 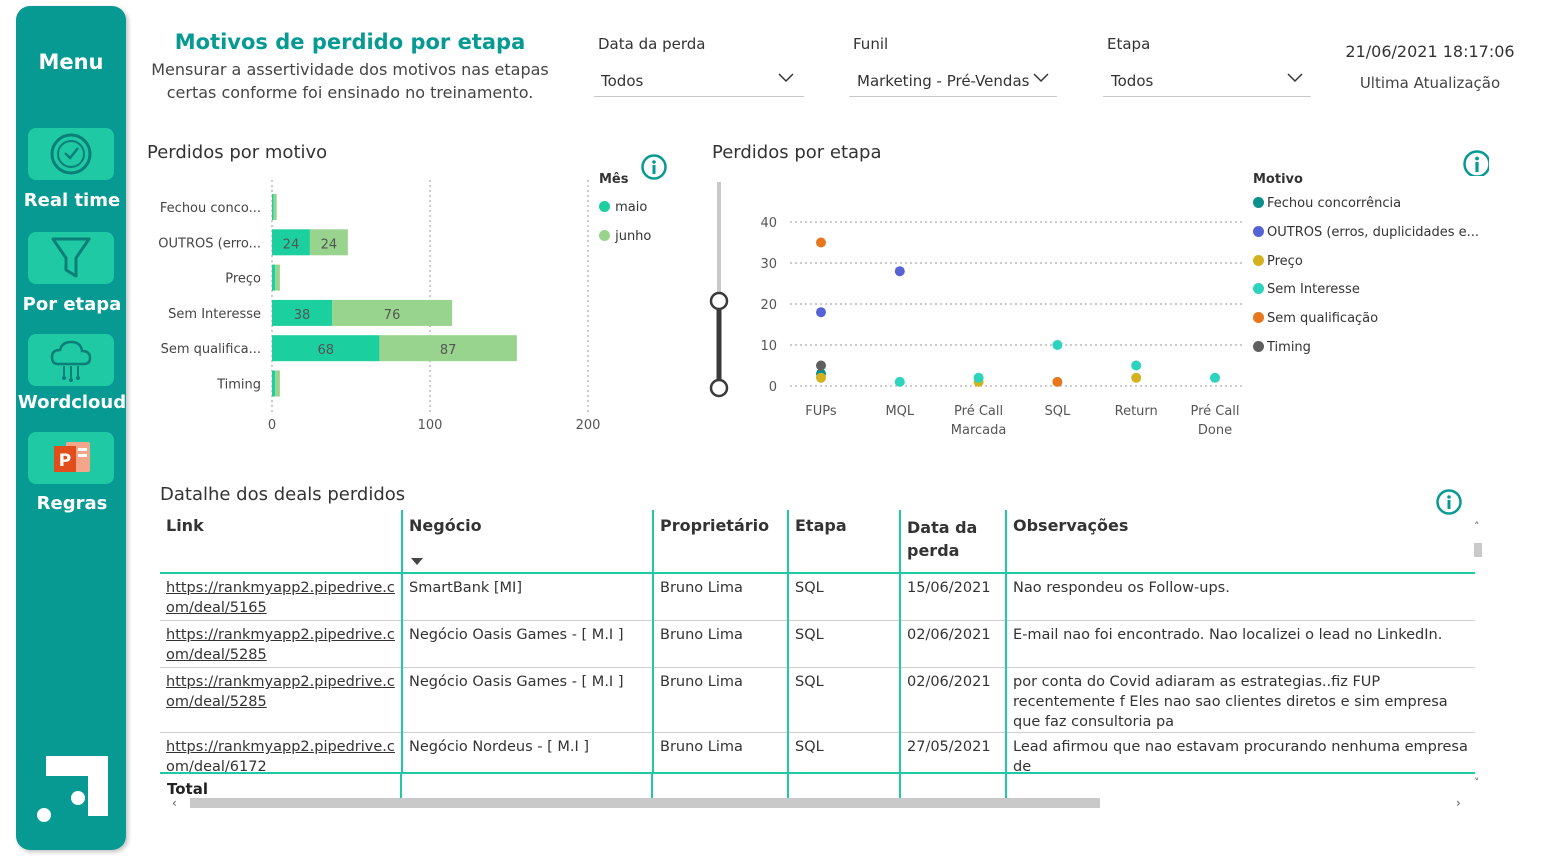 What do you see at coordinates (614, 179) in the screenshot?
I see `bar-legend-title: Mês` at bounding box center [614, 179].